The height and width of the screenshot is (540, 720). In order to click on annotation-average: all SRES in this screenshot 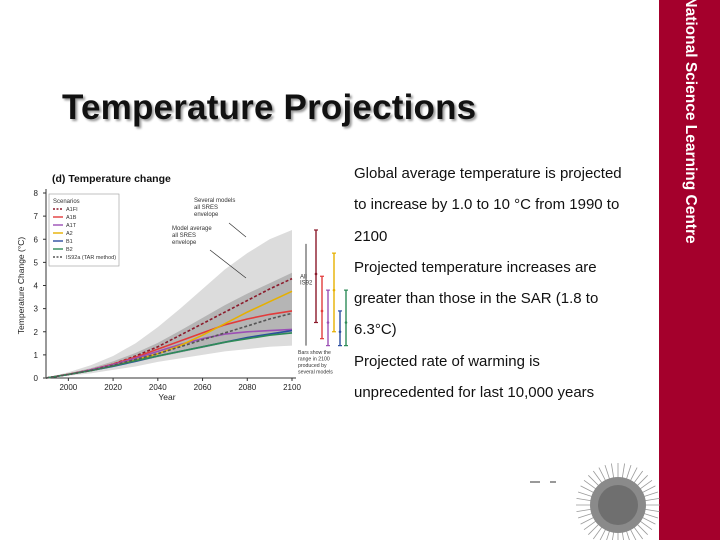, I will do `click(184, 236)`.